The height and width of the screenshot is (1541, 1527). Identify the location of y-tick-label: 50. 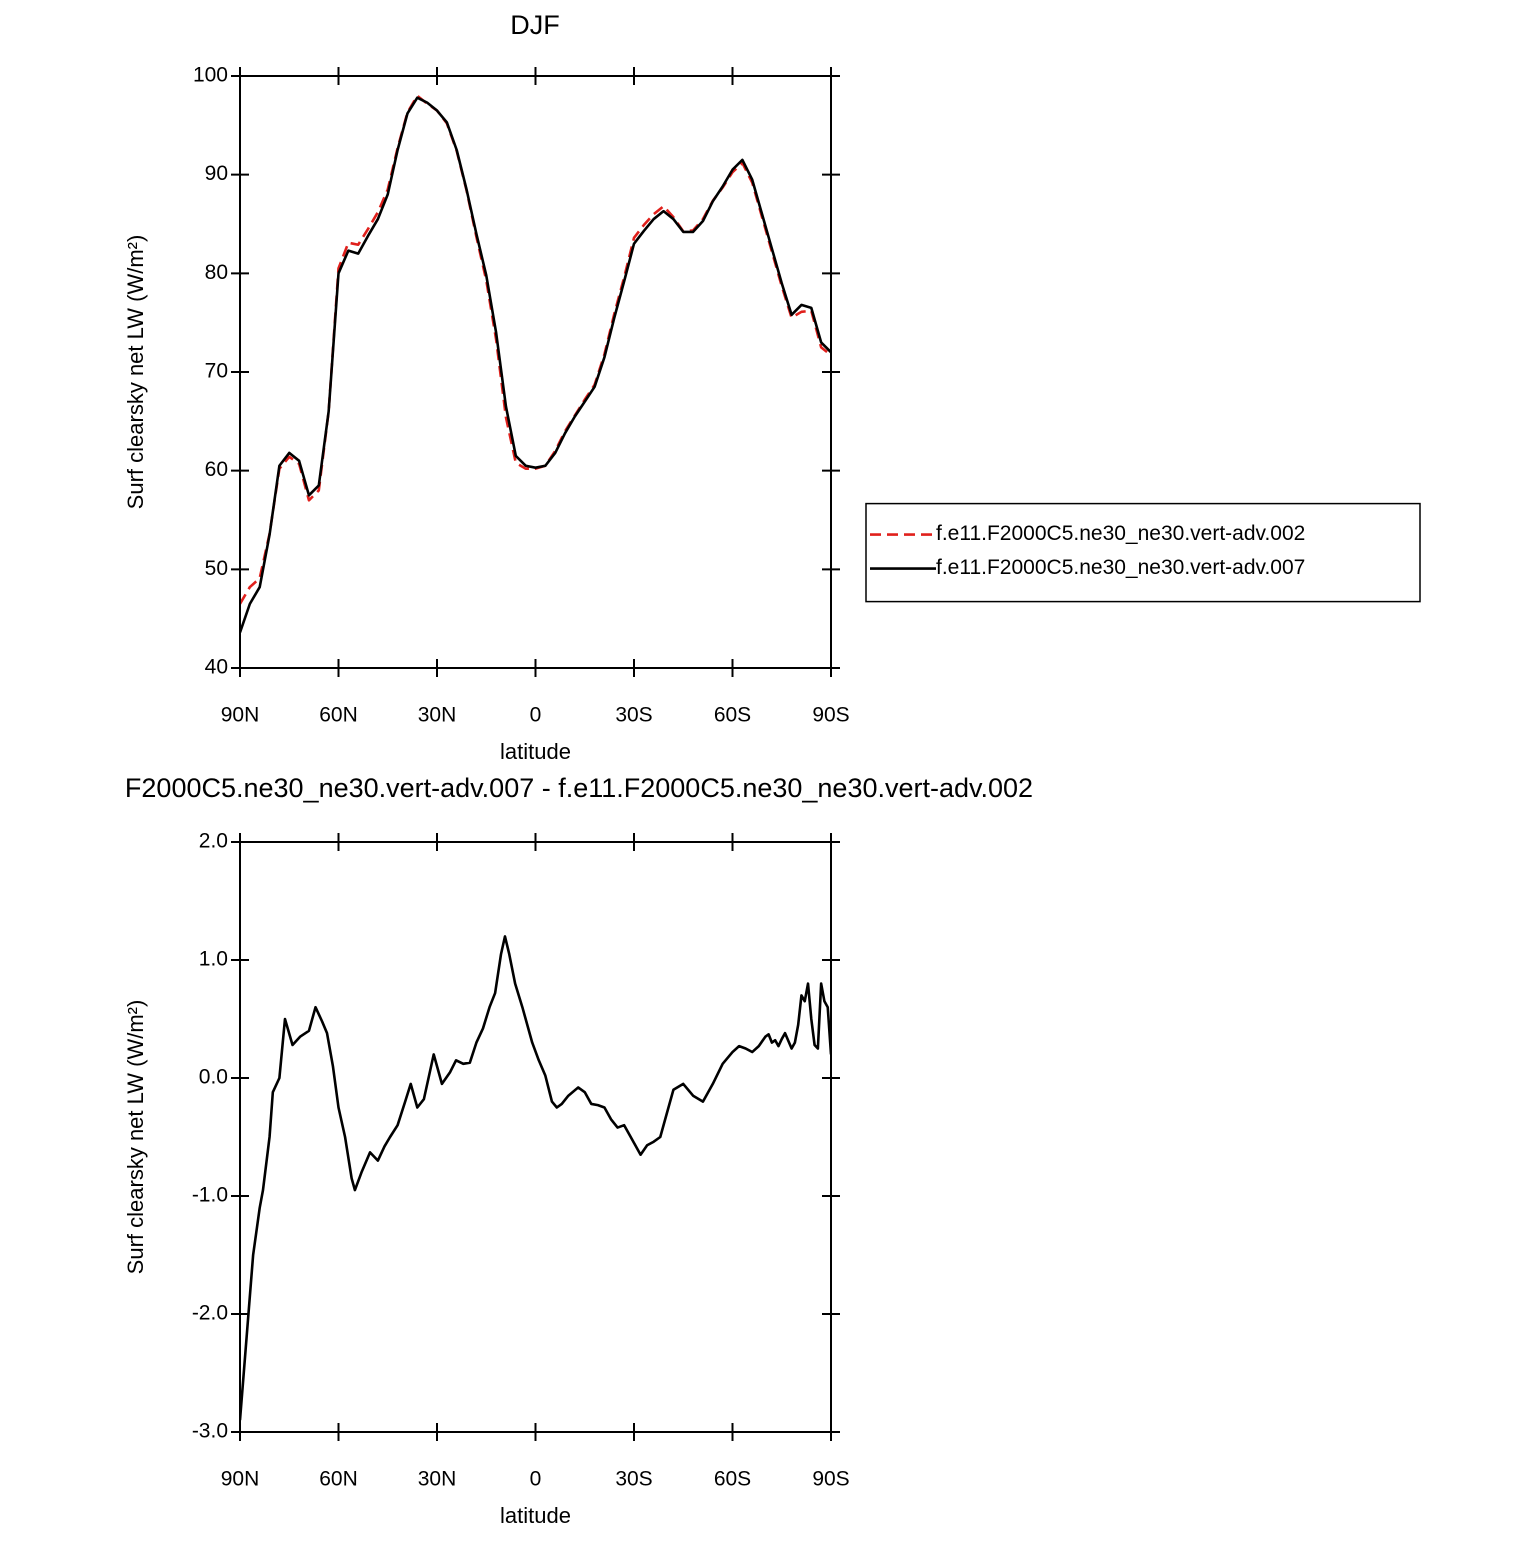
(216, 568).